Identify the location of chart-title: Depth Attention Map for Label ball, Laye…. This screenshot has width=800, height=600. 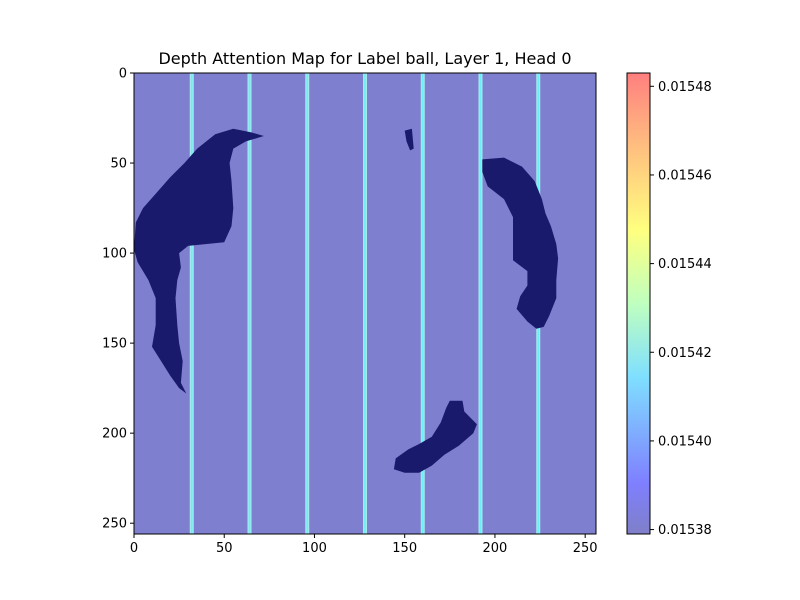
(364, 58).